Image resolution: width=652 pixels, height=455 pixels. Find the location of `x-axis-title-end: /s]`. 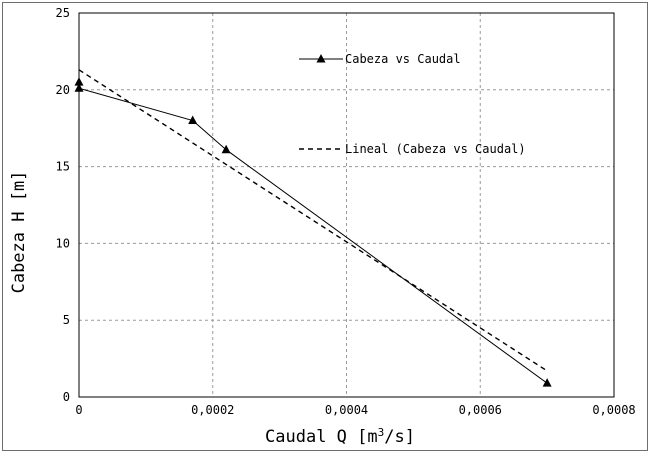

x-axis-title-end: /s] is located at coordinates (399, 437).